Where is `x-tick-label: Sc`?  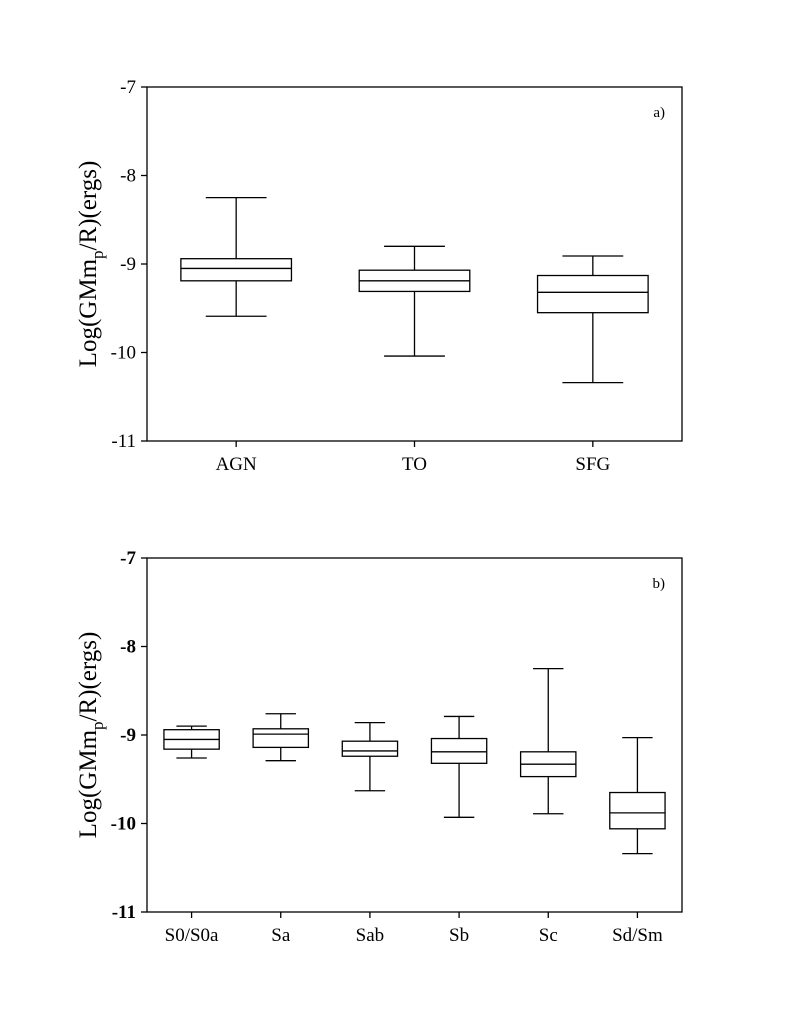
x-tick-label: Sc is located at coordinates (548, 935).